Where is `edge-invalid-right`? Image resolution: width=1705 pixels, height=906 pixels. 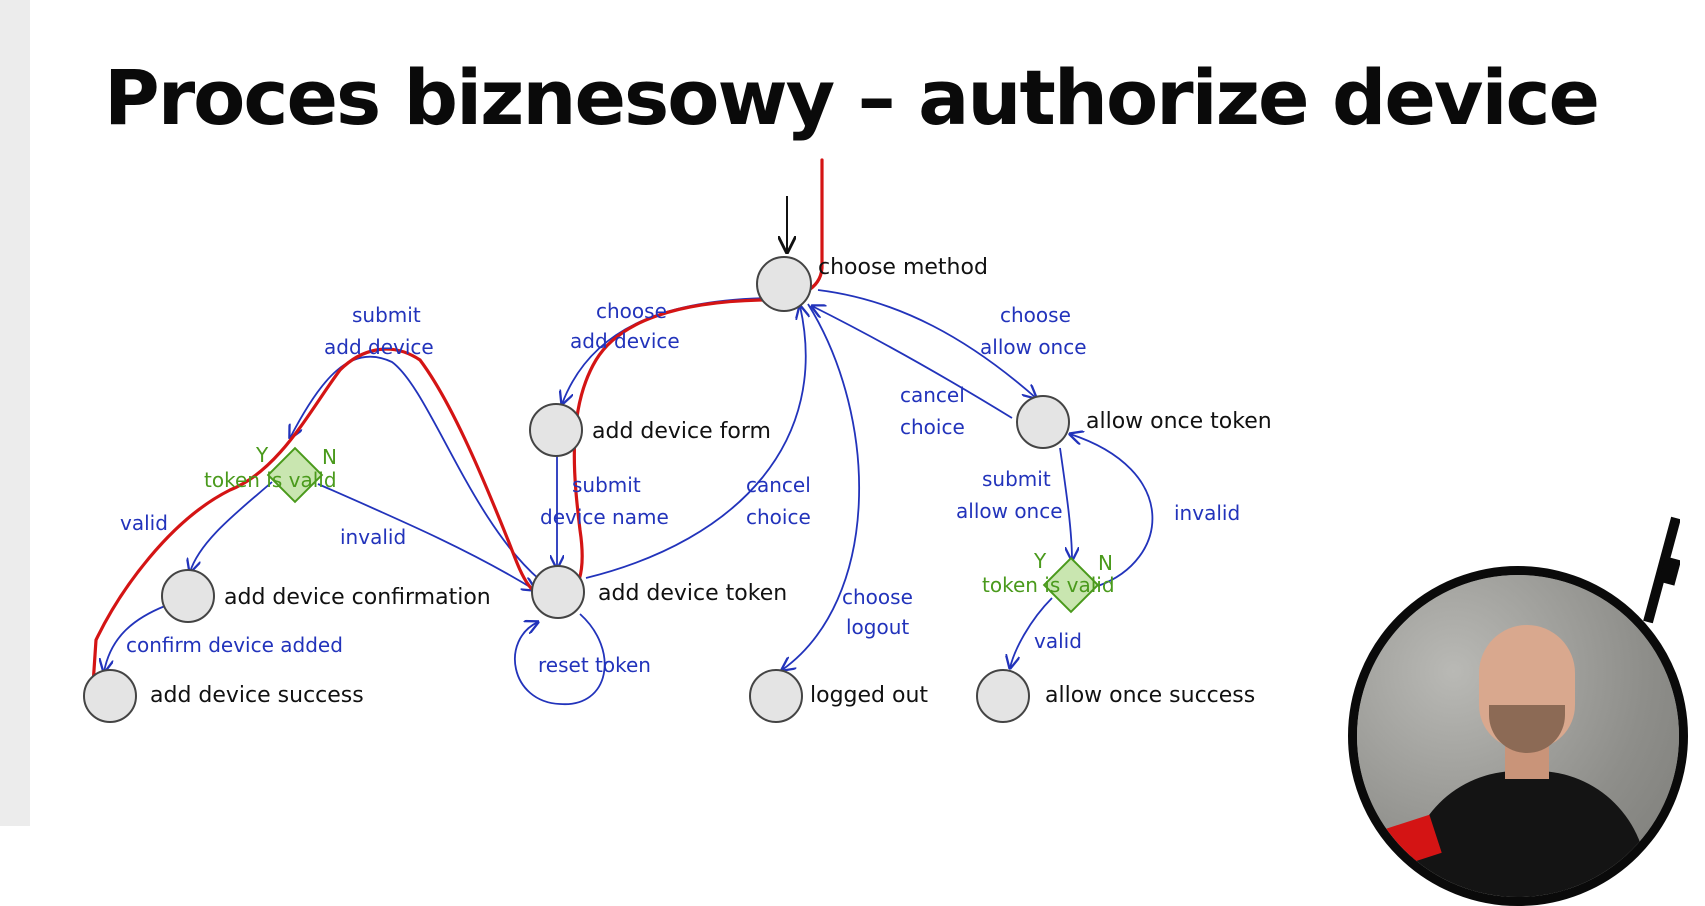
edge-invalid-right is located at coordinates (1112, 510).